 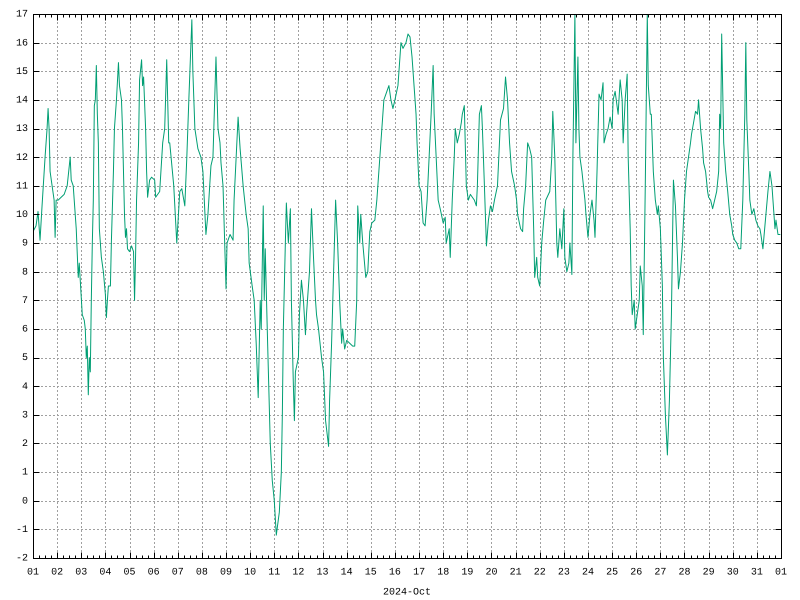 What do you see at coordinates (226, 573) in the screenshot?
I see `x-tick-label: 09` at bounding box center [226, 573].